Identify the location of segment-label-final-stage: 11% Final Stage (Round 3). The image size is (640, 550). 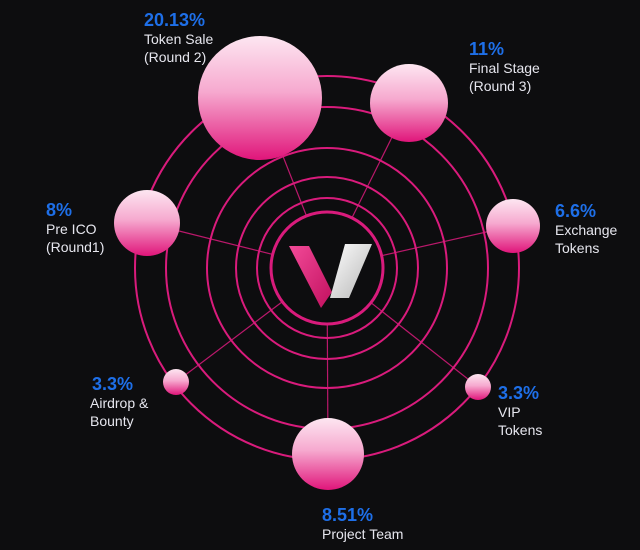
(504, 67).